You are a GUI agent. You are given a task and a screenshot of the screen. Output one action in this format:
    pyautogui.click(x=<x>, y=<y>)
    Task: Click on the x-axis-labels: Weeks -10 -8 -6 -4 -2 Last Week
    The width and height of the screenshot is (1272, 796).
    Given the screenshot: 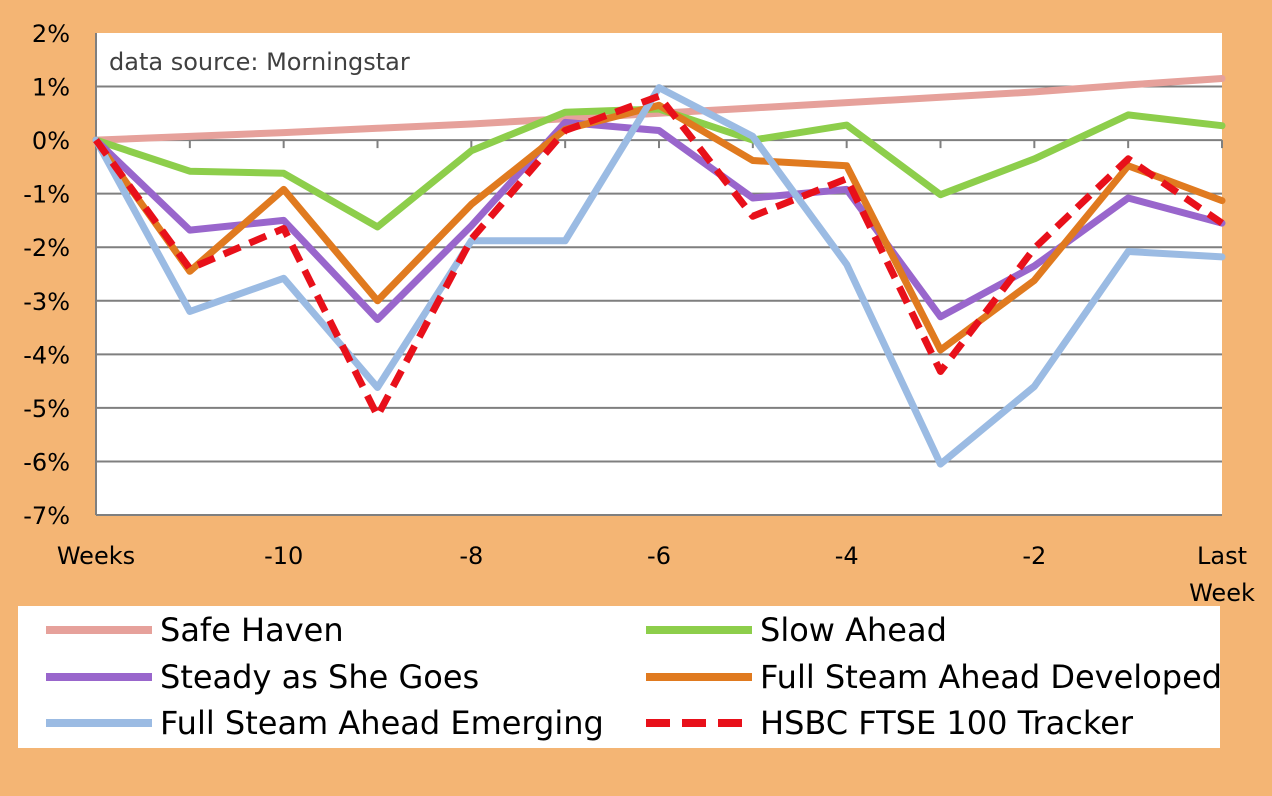 What is the action you would take?
    pyautogui.click(x=656, y=574)
    